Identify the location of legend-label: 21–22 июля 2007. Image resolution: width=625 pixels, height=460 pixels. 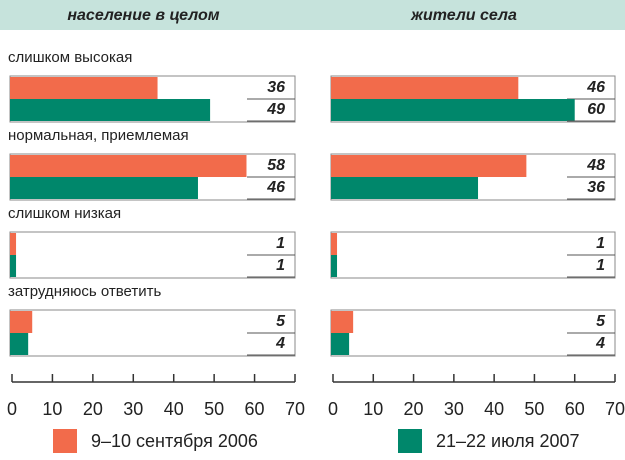
(508, 441).